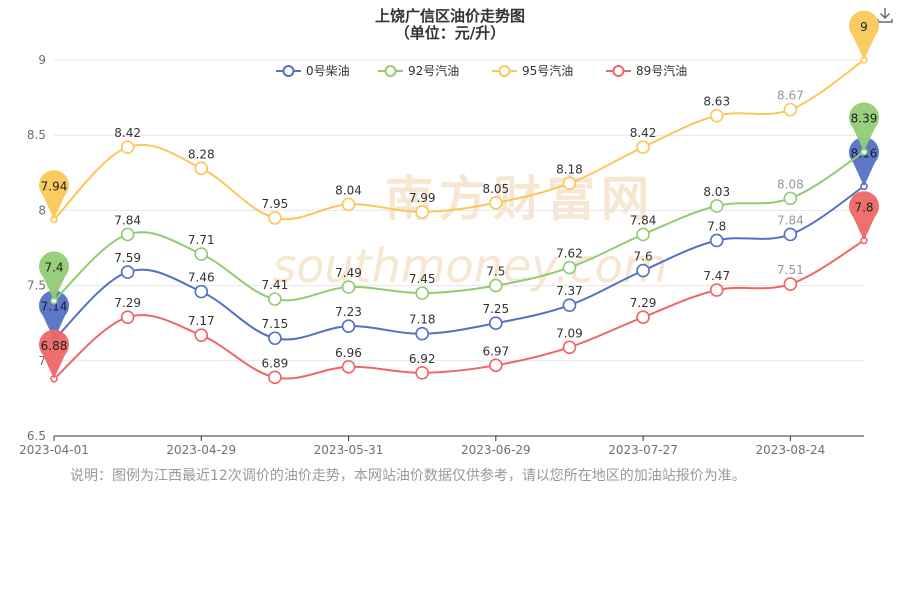 The height and width of the screenshot is (600, 900). I want to click on marker-pin-label: 7.8, so click(863, 207).